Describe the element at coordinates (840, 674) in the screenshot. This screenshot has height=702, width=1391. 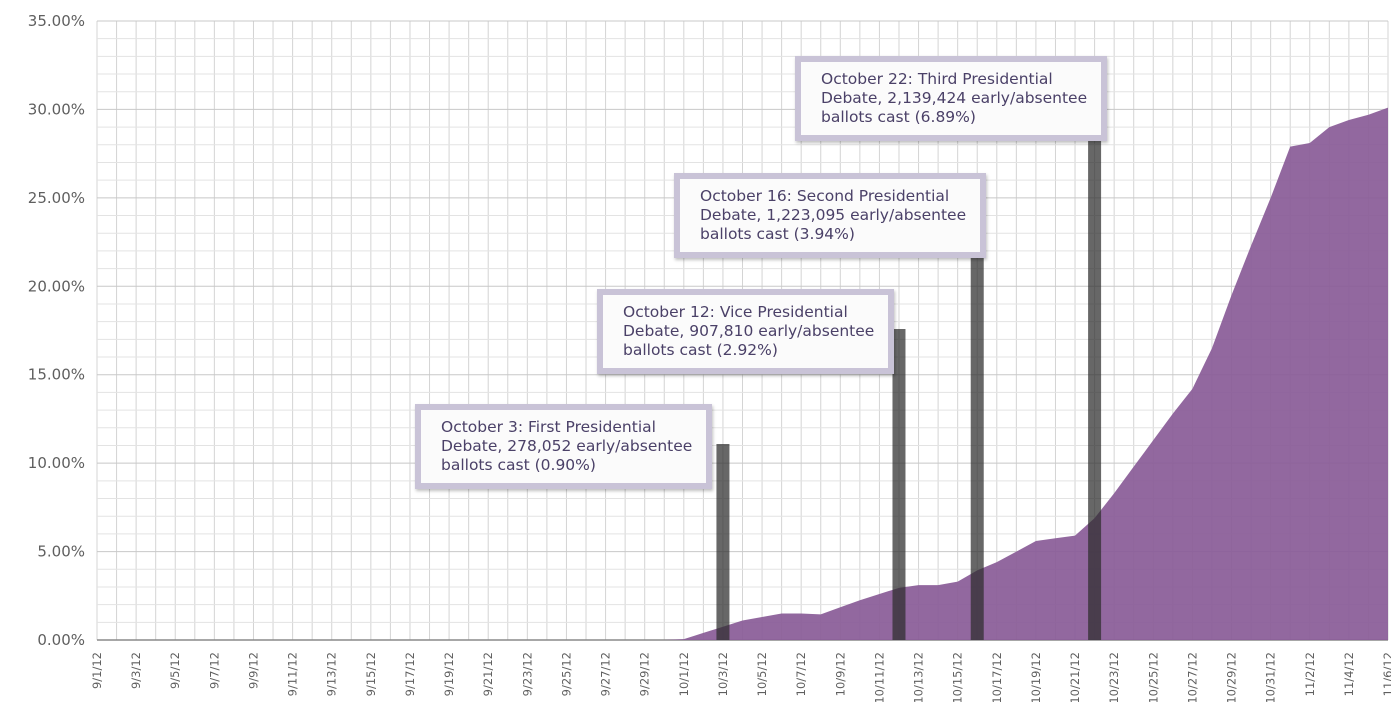
I see `x-tick-label: 10/9/12` at that location.